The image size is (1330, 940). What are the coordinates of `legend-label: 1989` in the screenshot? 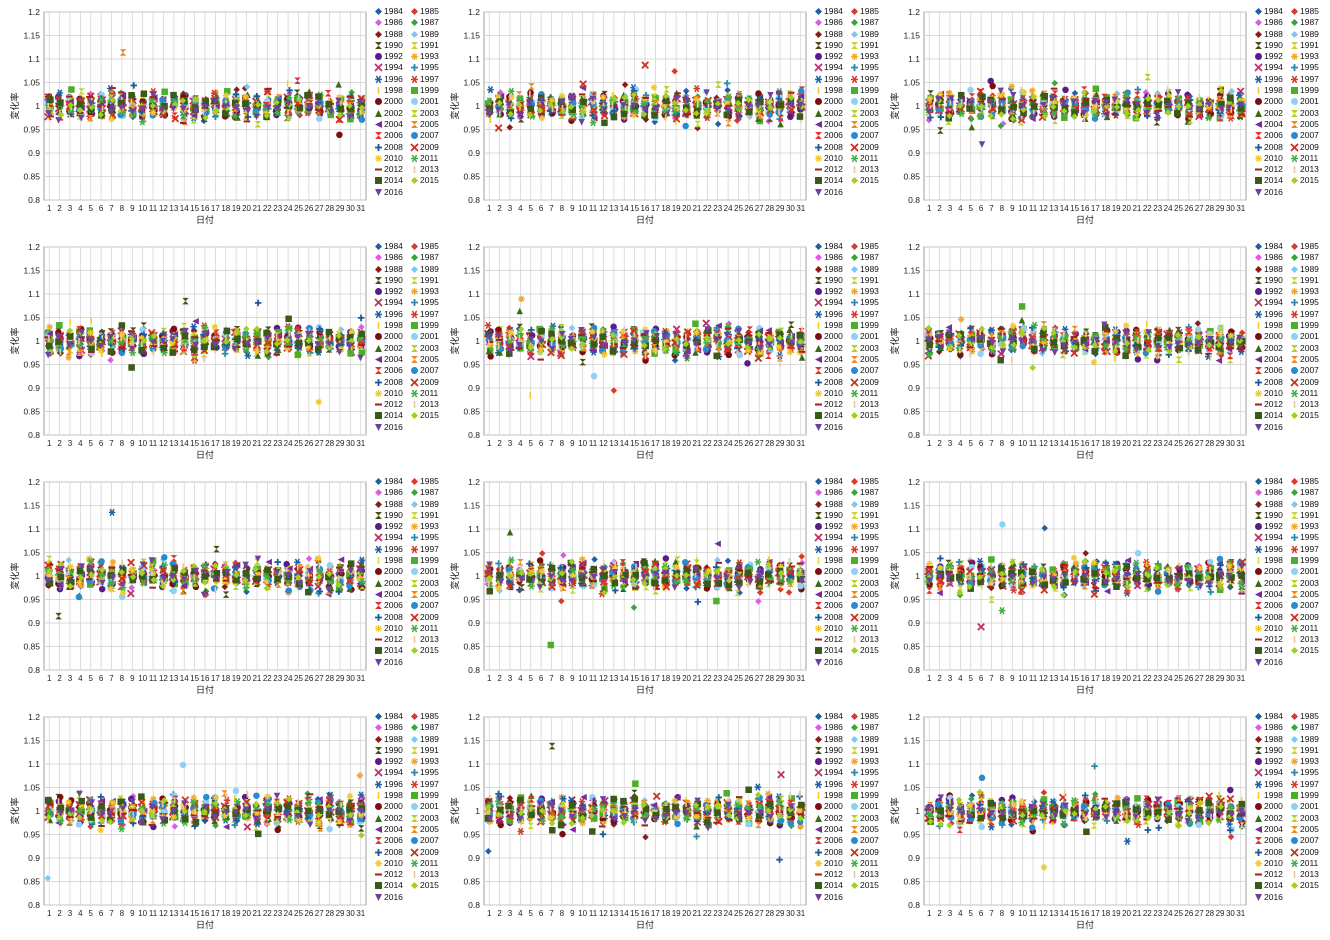 It's located at (429, 269).